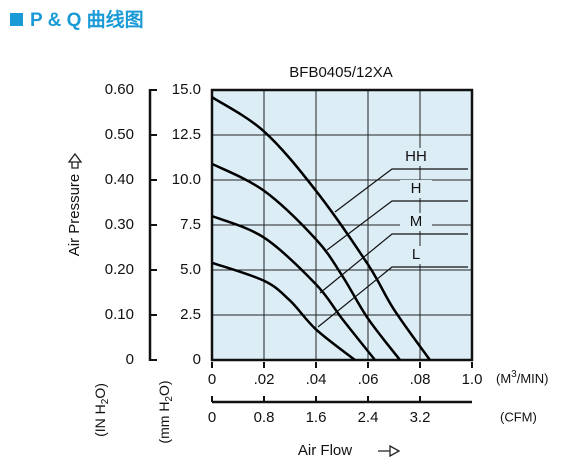  Describe the element at coordinates (75, 160) in the screenshot. I see `y-arrow` at that location.